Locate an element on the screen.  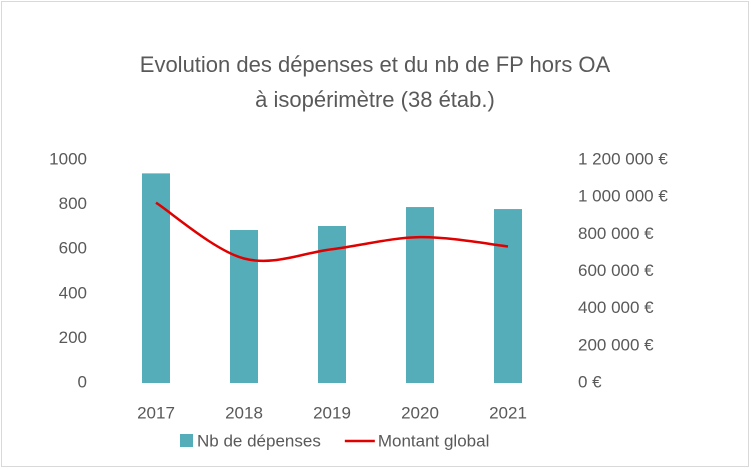
legend-swatch is located at coordinates (186, 440).